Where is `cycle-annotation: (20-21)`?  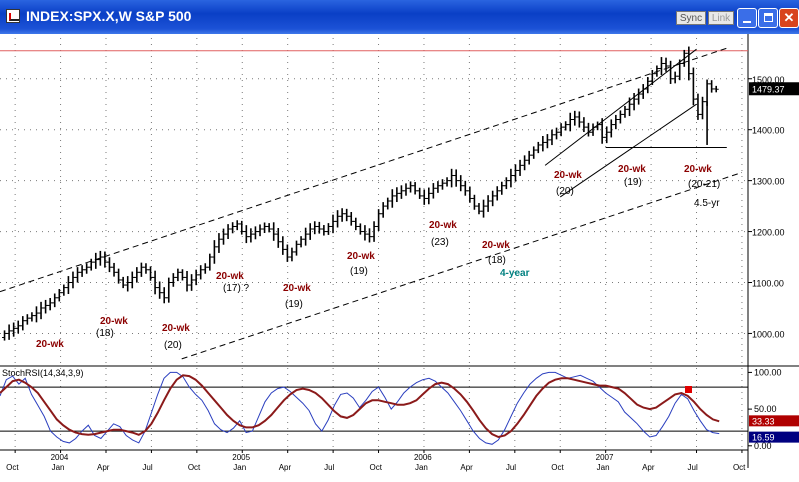 cycle-annotation: (20-21) is located at coordinates (704, 184).